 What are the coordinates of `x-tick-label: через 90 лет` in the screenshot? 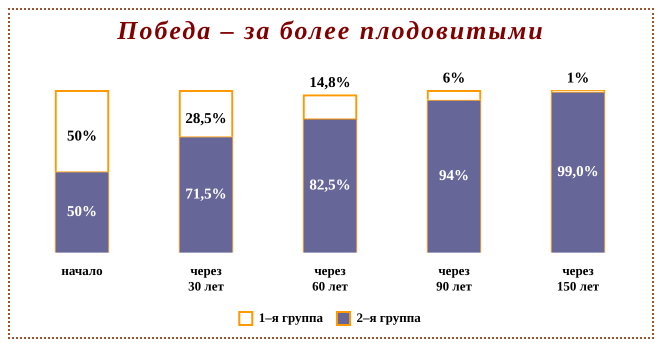 It's located at (454, 278).